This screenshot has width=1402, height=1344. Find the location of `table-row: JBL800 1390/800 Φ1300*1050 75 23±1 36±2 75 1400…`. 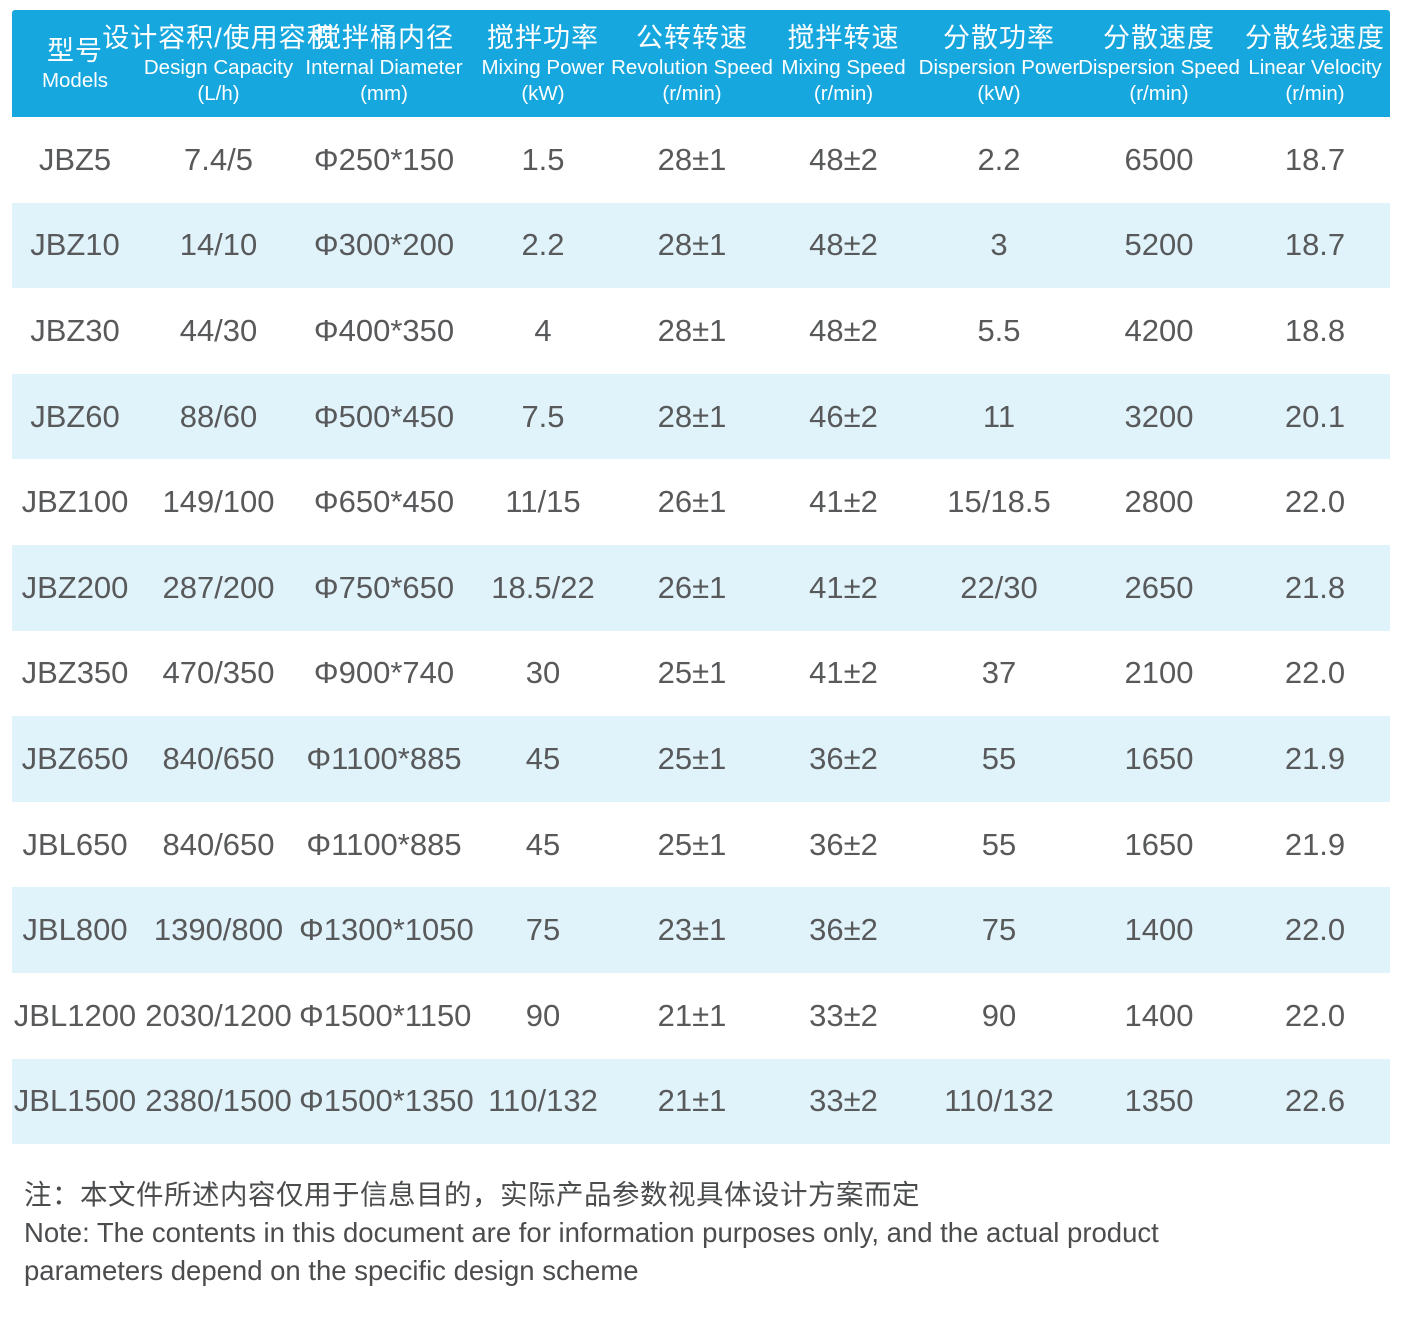

table-row: JBL800 1390/800 Φ1300*1050 75 23±1 36±2 75 1400… is located at coordinates (701, 930).